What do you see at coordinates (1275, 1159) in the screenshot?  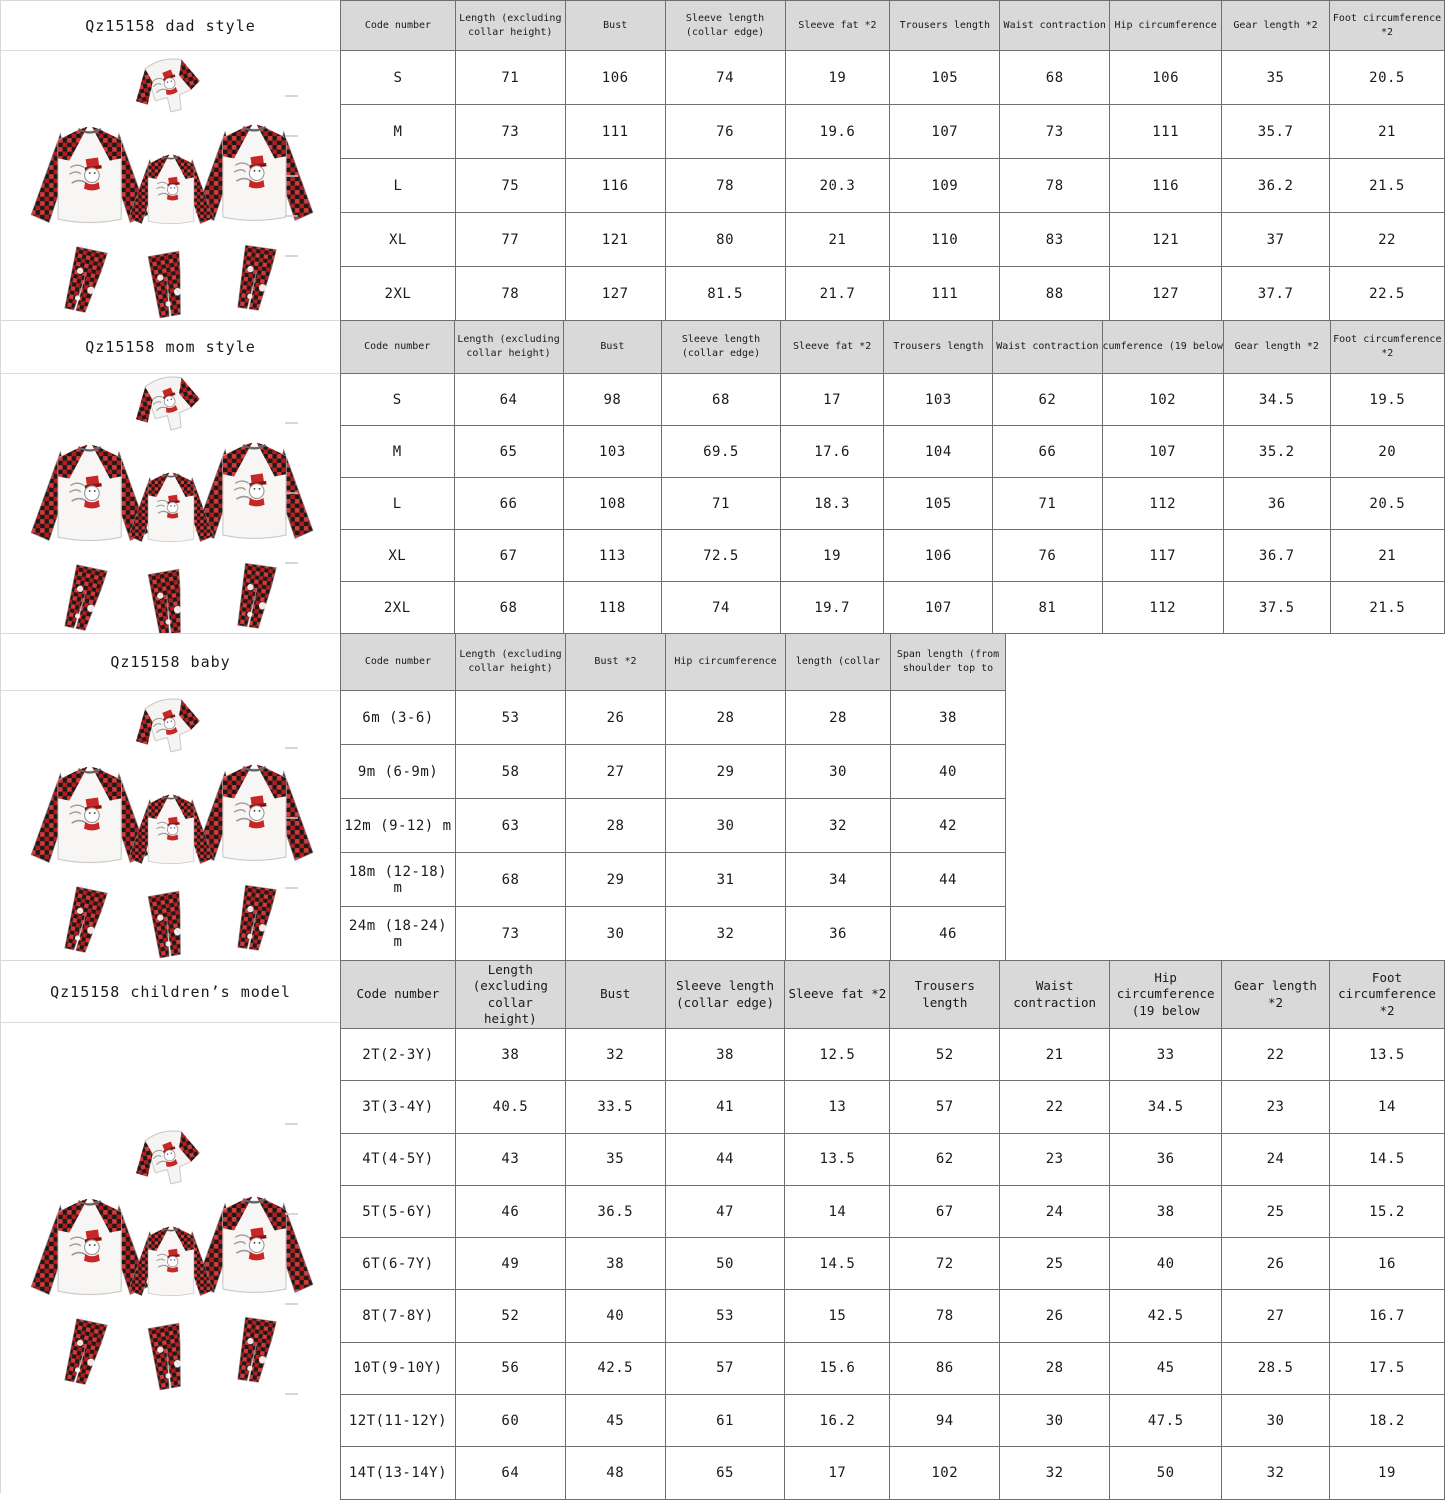 I see `measurement-cell: 24` at bounding box center [1275, 1159].